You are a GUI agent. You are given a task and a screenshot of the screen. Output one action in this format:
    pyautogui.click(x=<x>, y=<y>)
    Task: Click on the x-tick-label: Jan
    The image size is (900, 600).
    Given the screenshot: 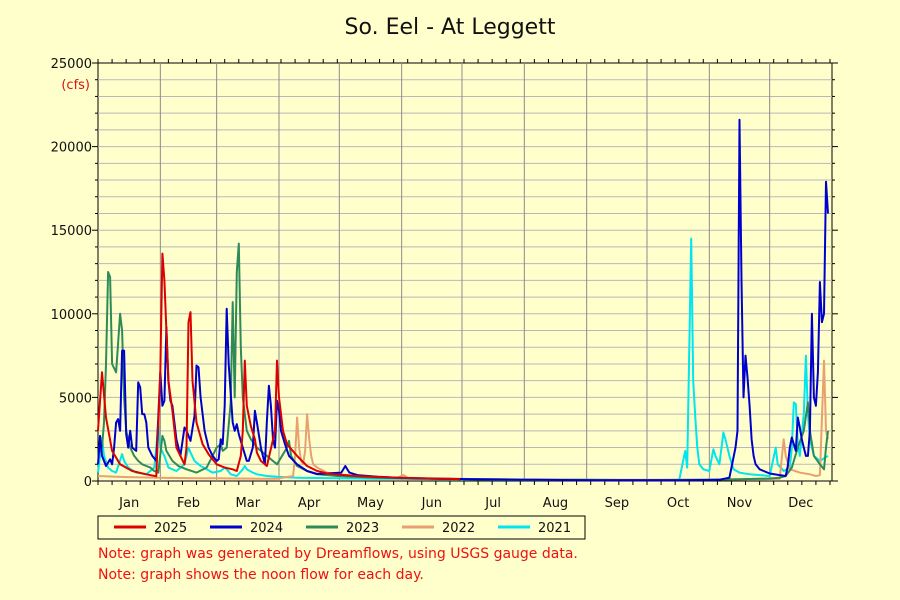 What is the action you would take?
    pyautogui.click(x=128, y=503)
    